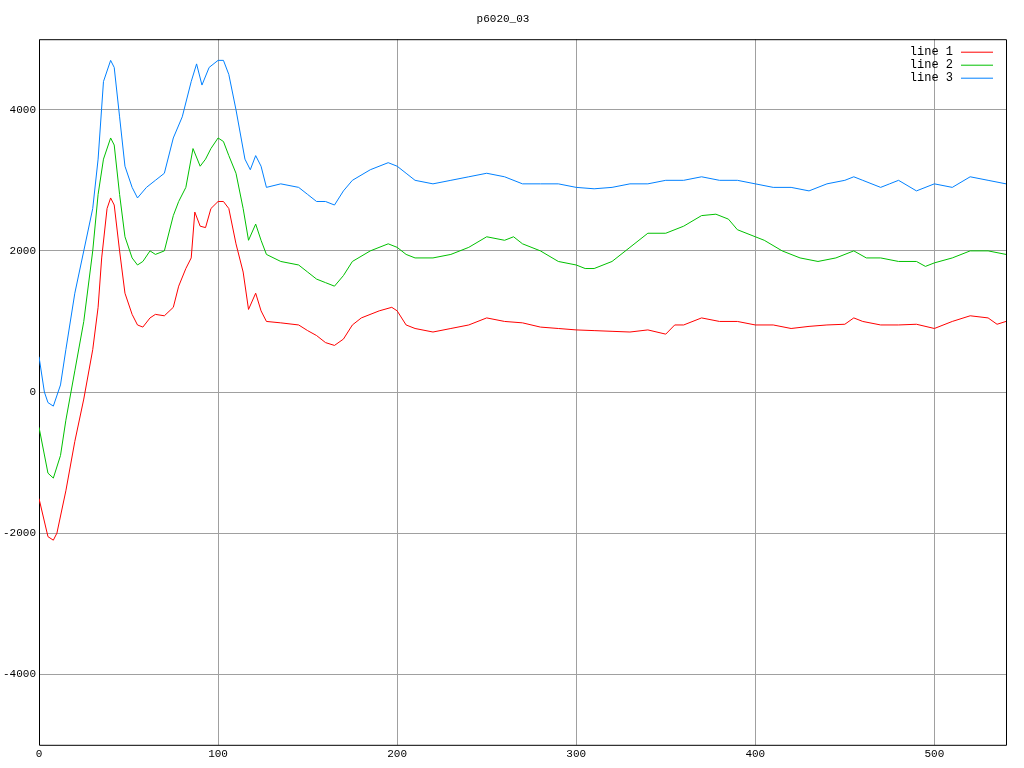 The image size is (1024, 768). Describe the element at coordinates (397, 754) in the screenshot. I see `x-tick-label: 200` at that location.